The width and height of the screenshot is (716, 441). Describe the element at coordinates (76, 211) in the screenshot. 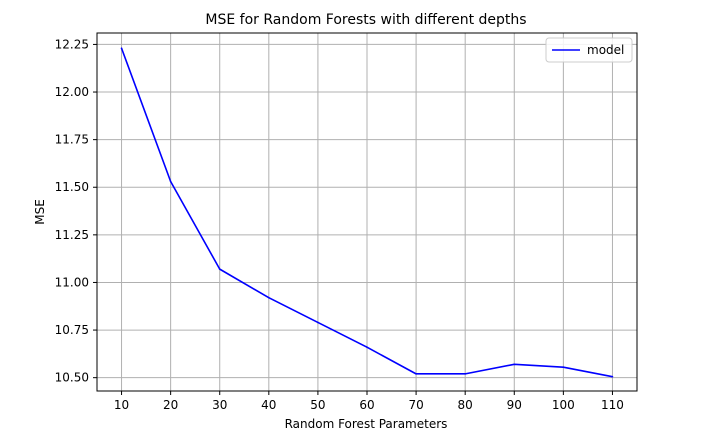

I see `y-axis-ticks: 10.50 10.75 11.00 11.25 11.50 11.75 12.00 12.25` at that location.